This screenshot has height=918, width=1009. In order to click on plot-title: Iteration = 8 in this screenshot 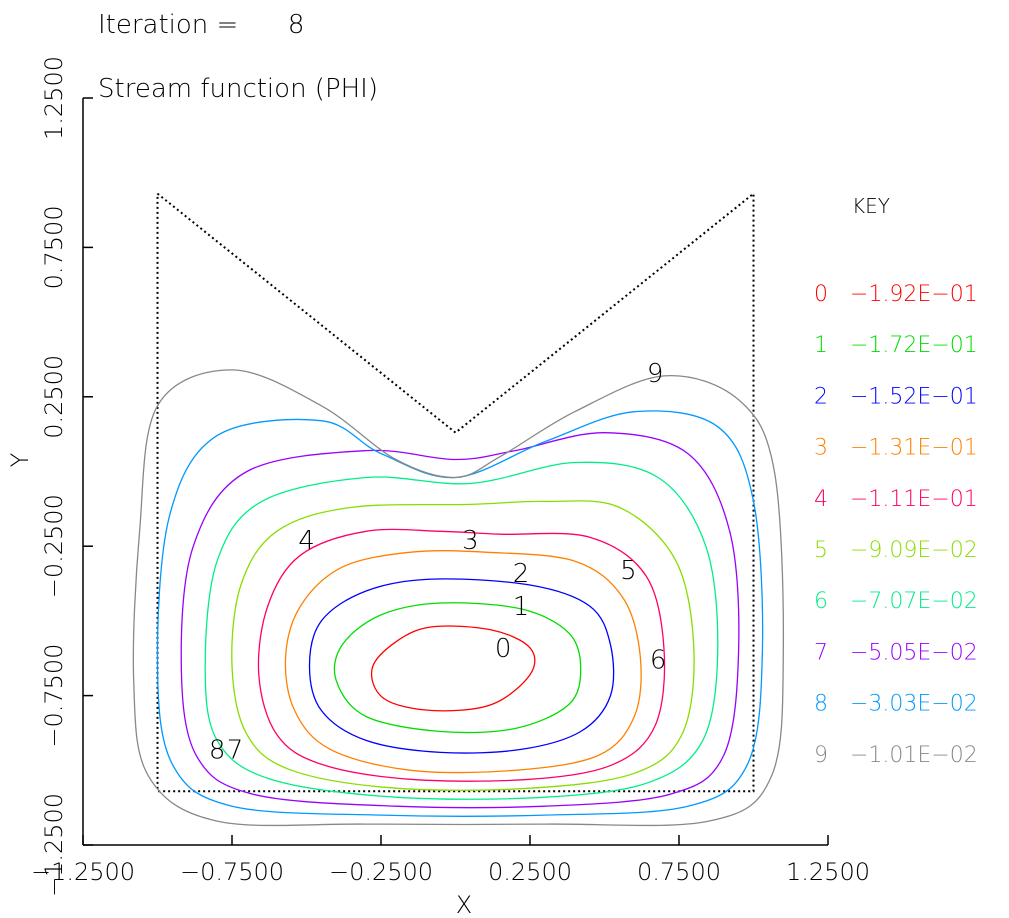, I will do `click(201, 25)`.